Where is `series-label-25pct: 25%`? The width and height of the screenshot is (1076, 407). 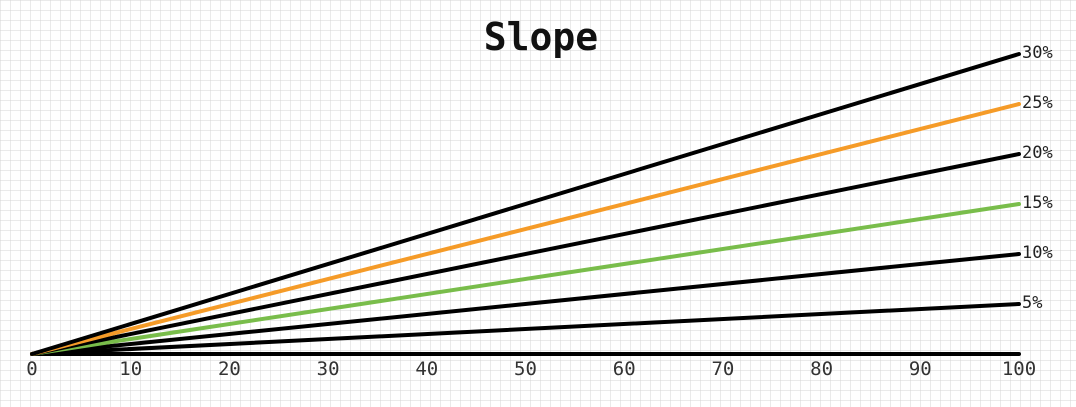 series-label-25pct: 25% is located at coordinates (1037, 103).